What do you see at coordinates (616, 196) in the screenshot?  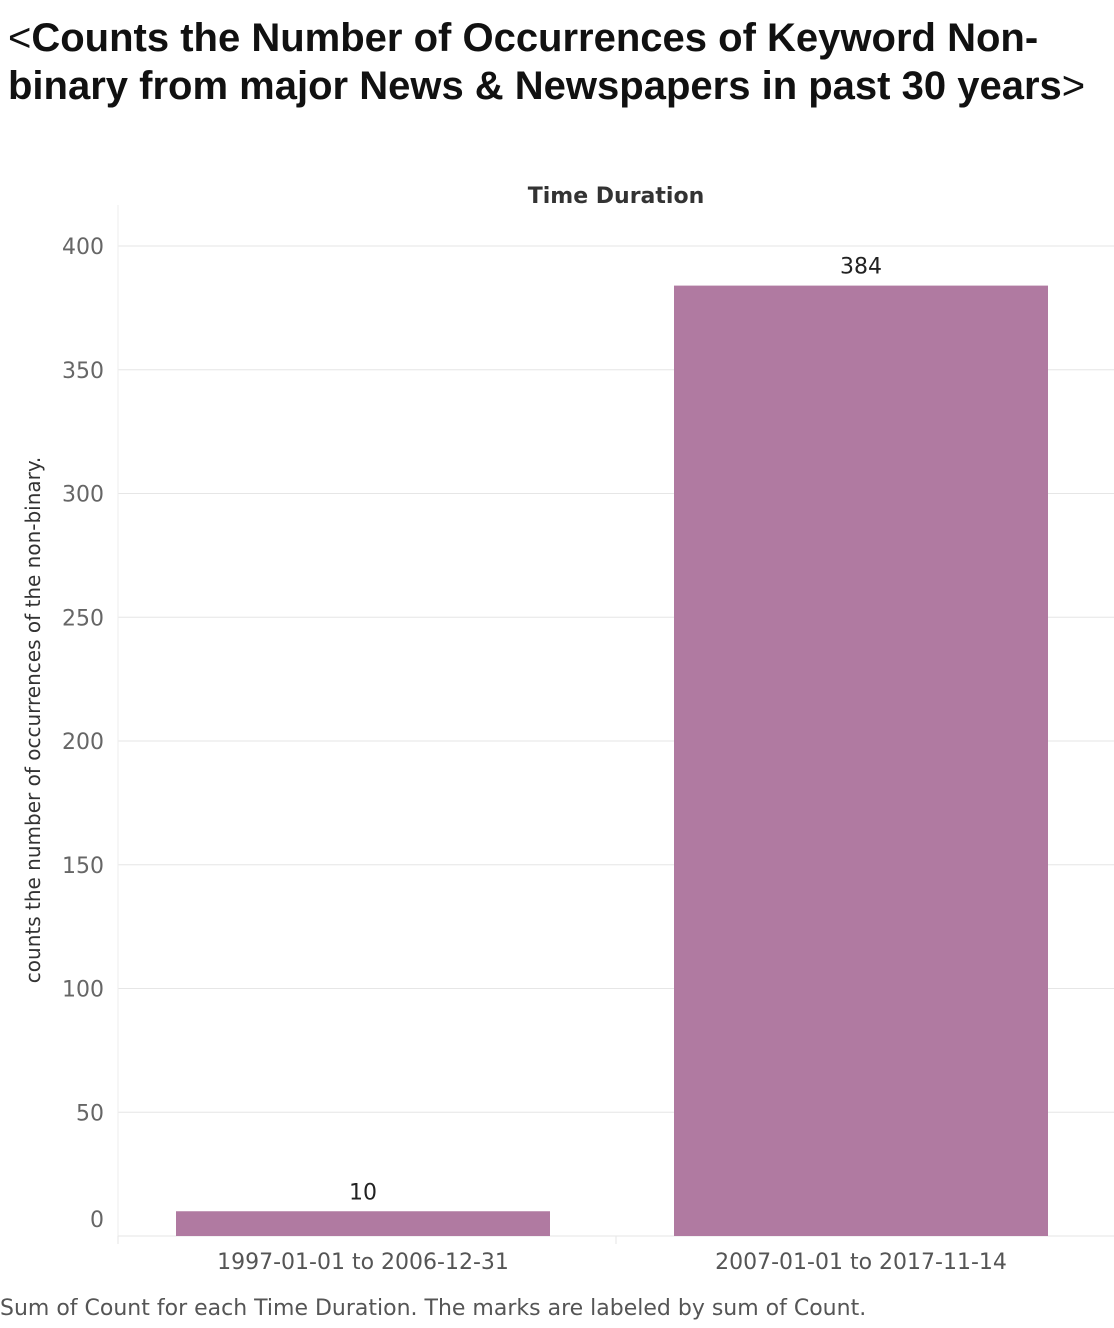 I see `column-header: Time Duration` at bounding box center [616, 196].